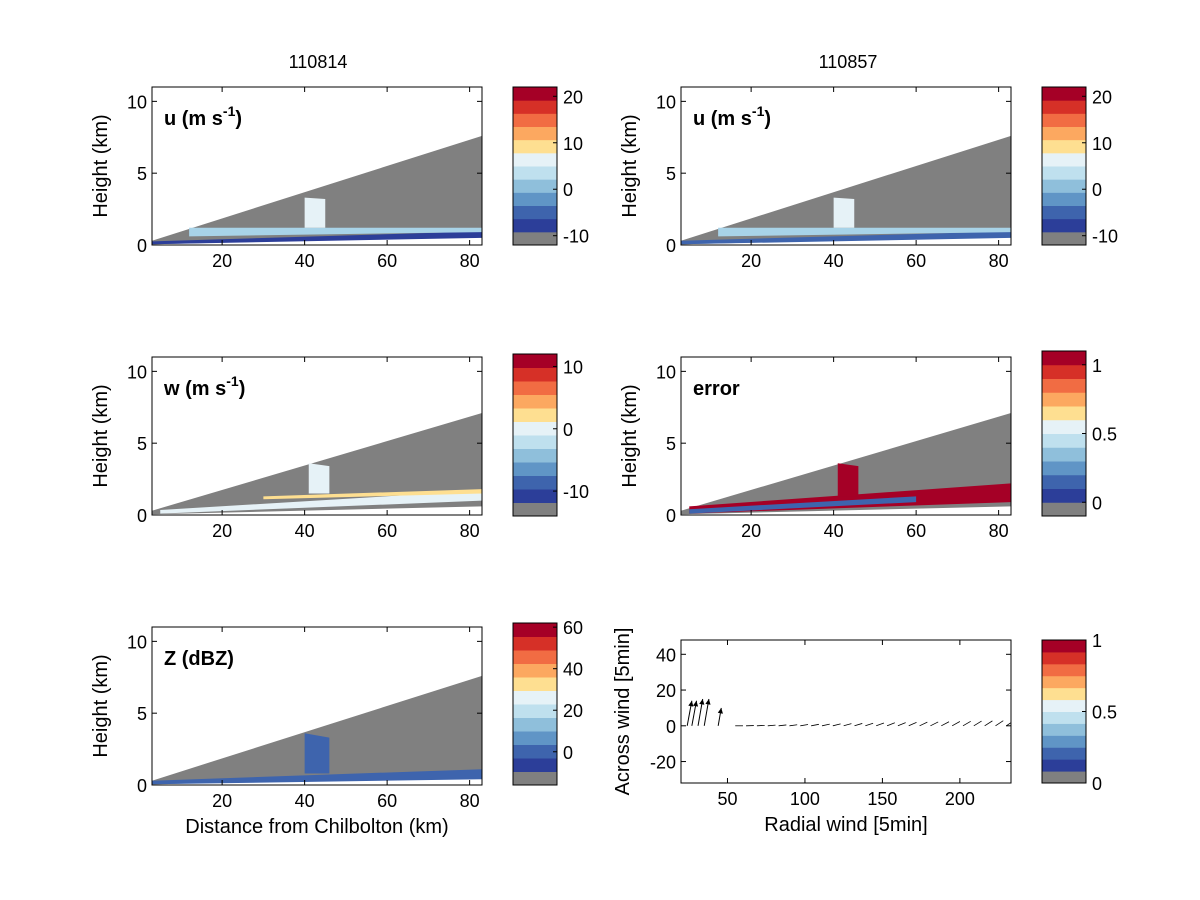 The width and height of the screenshot is (1200, 900). I want to click on x-tick-label: 100, so click(805, 799).